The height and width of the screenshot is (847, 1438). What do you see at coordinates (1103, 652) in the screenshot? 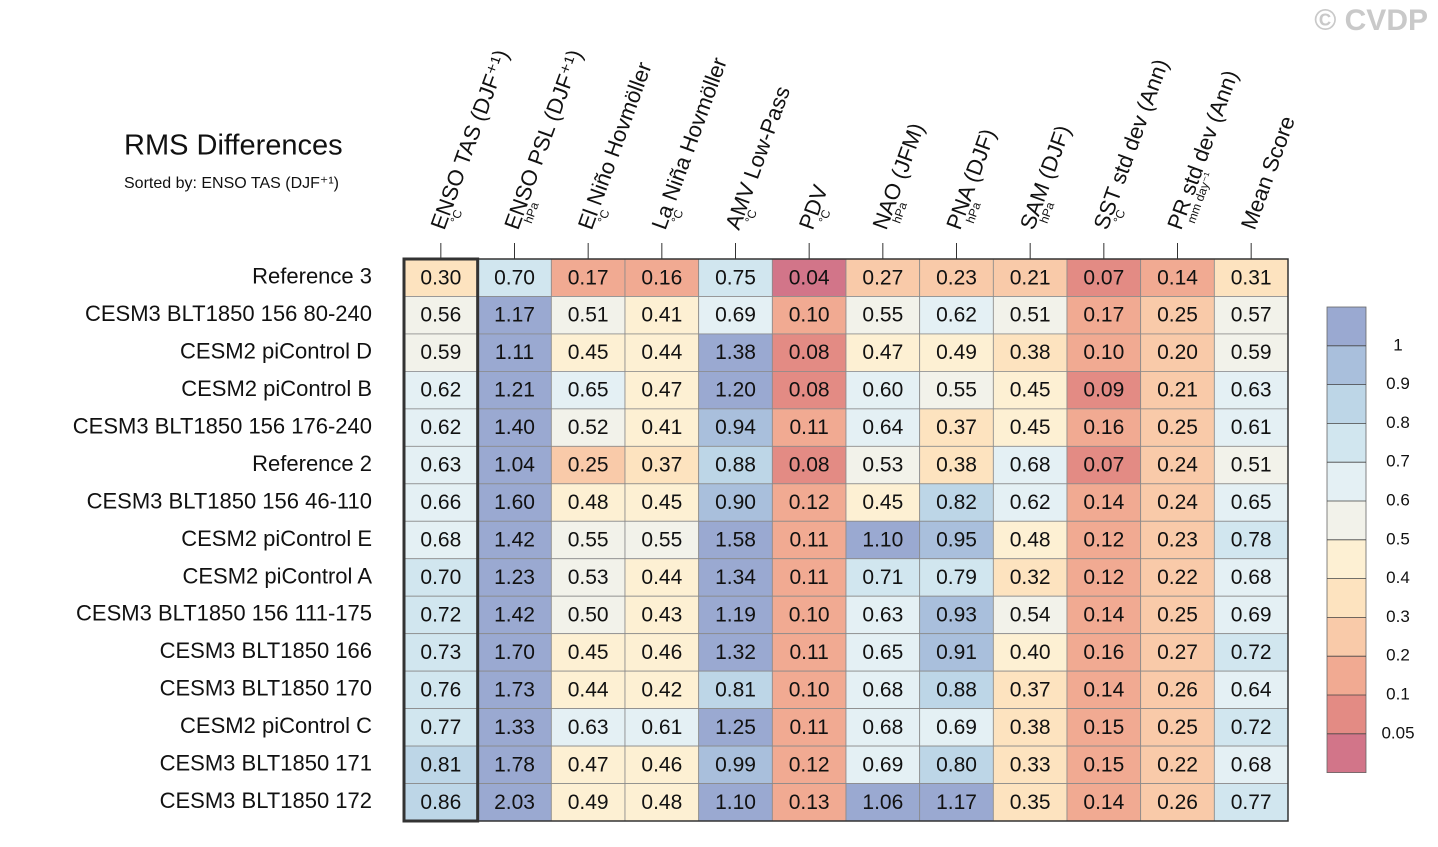
I see `cell-label: 0.16` at bounding box center [1103, 652].